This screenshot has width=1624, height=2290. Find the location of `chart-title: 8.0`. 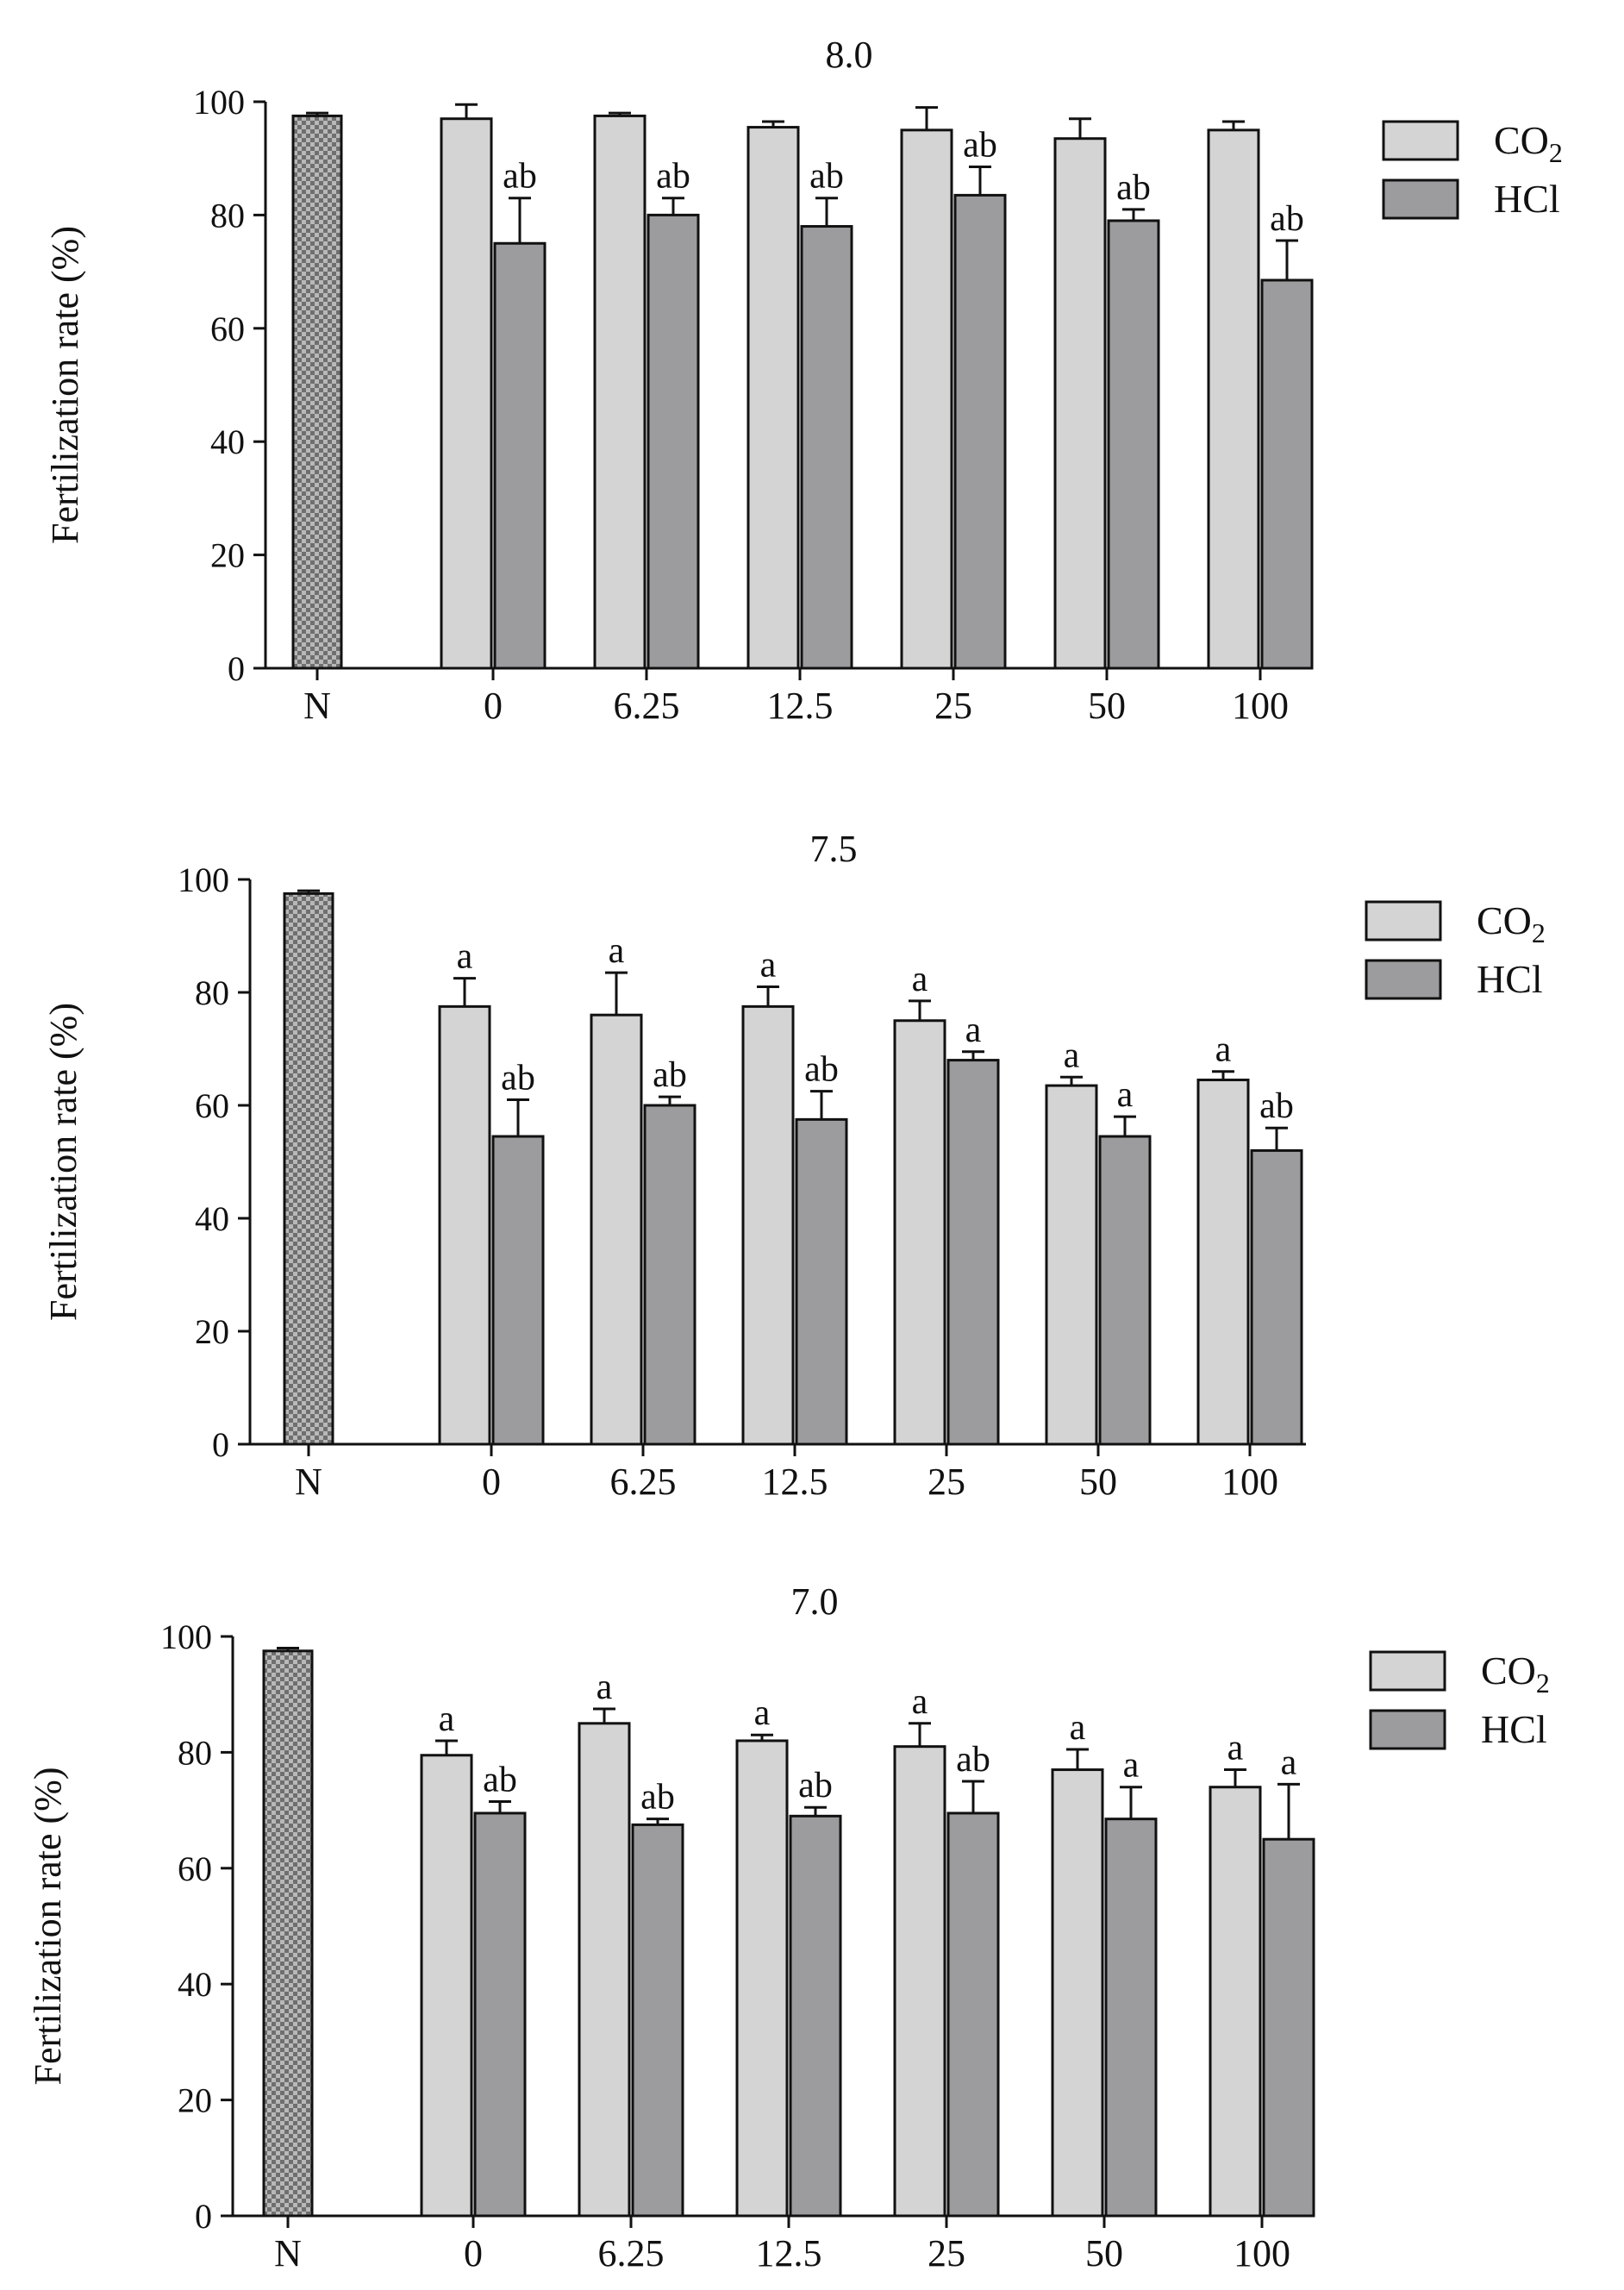

chart-title: 8.0 is located at coordinates (850, 55).